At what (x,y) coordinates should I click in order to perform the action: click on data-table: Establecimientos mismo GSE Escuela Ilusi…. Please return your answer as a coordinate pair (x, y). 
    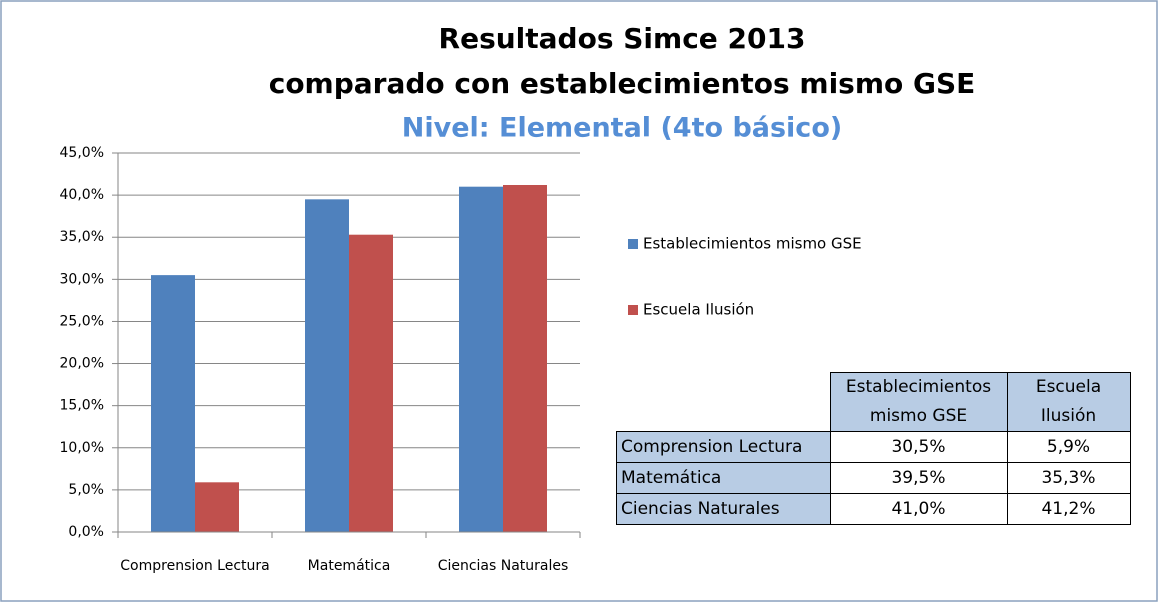
    Looking at the image, I should click on (873, 448).